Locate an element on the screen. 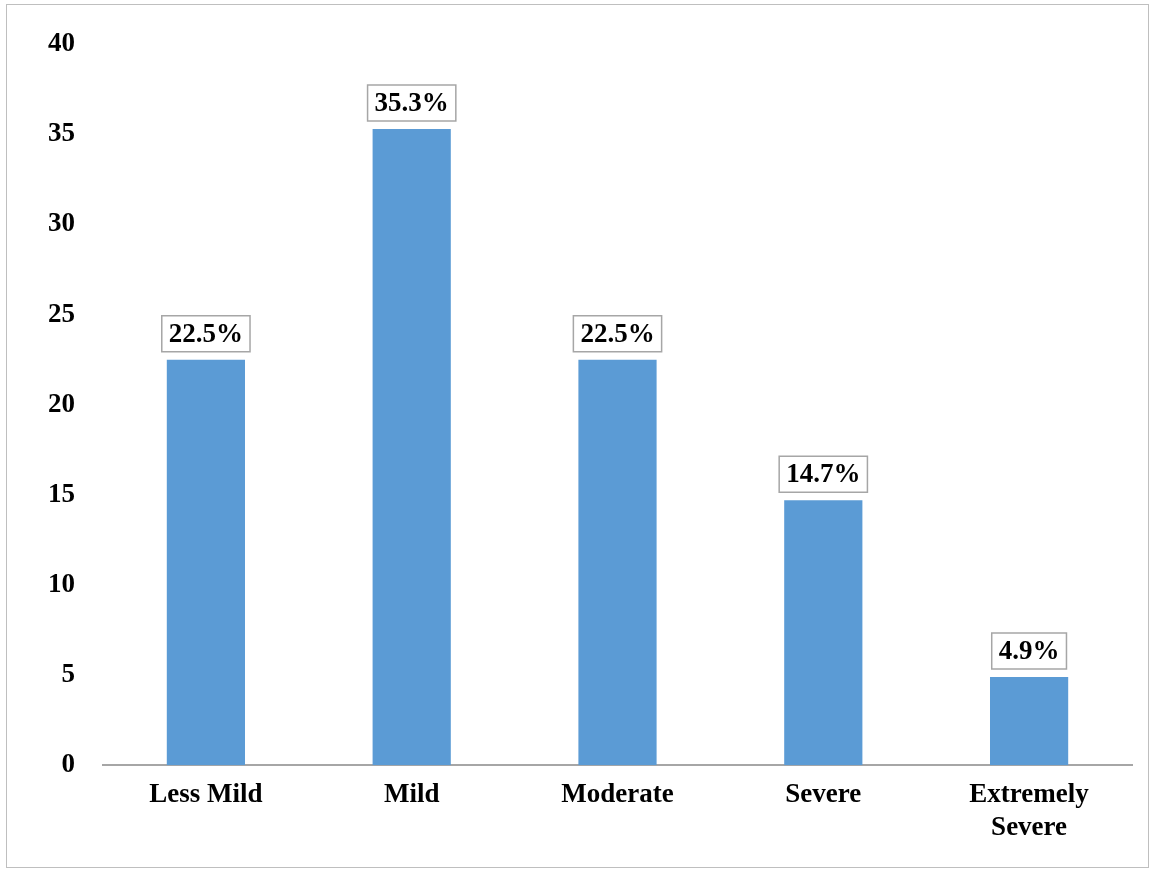 This screenshot has width=1157, height=873. y-tick-label: 0 is located at coordinates (68, 763).